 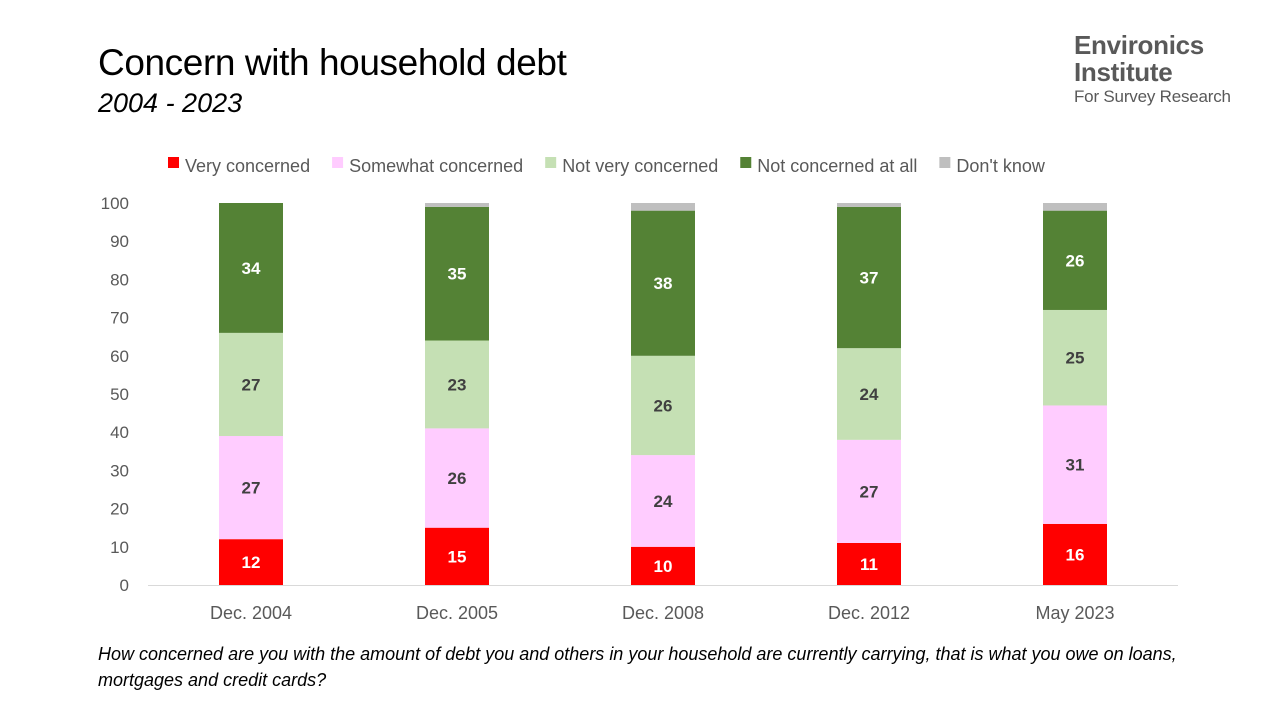 What do you see at coordinates (869, 613) in the screenshot?
I see `x-tick-label: Dec. 2012` at bounding box center [869, 613].